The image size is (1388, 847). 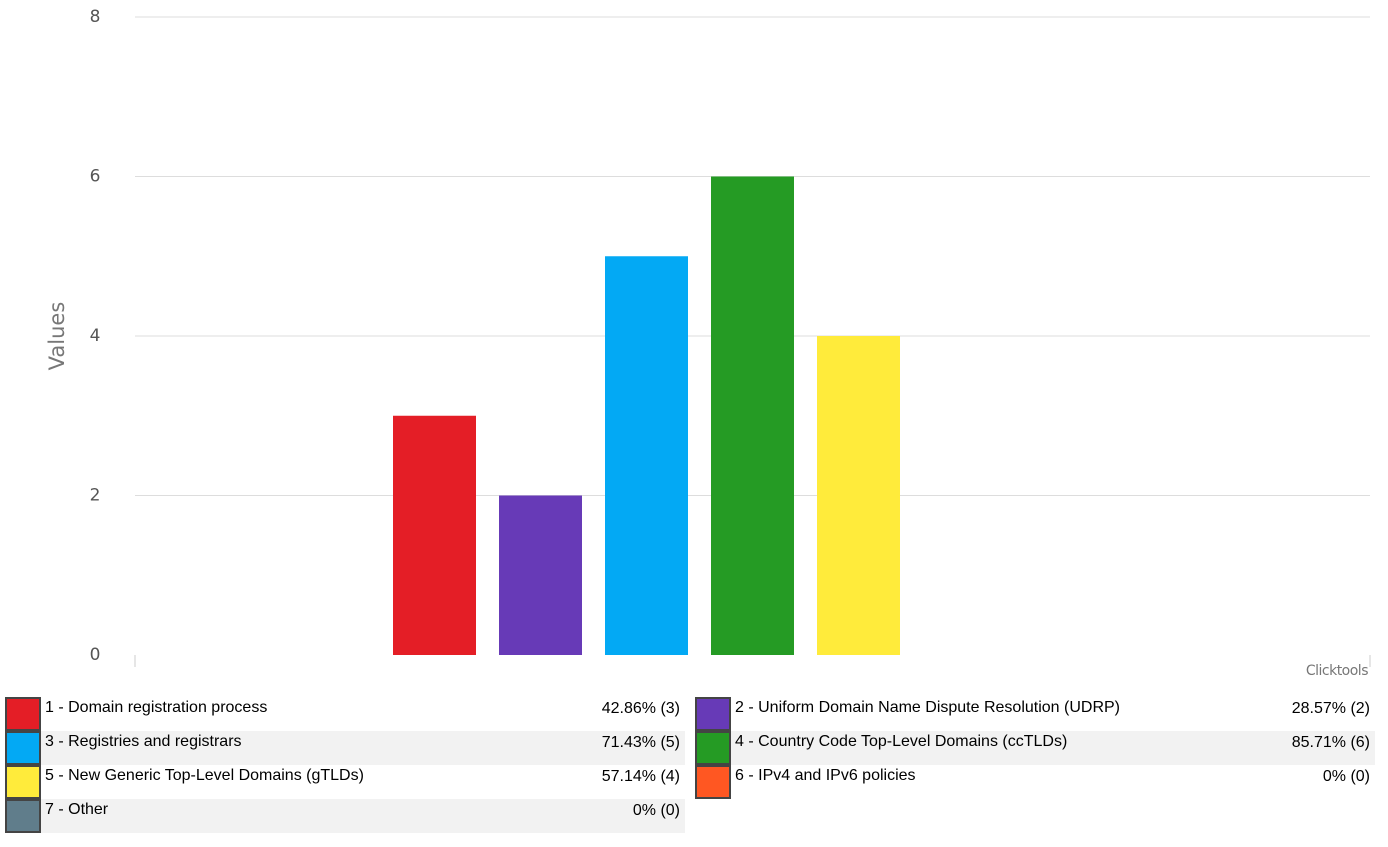 I want to click on legend-value: 71.43% (5), so click(x=640, y=742).